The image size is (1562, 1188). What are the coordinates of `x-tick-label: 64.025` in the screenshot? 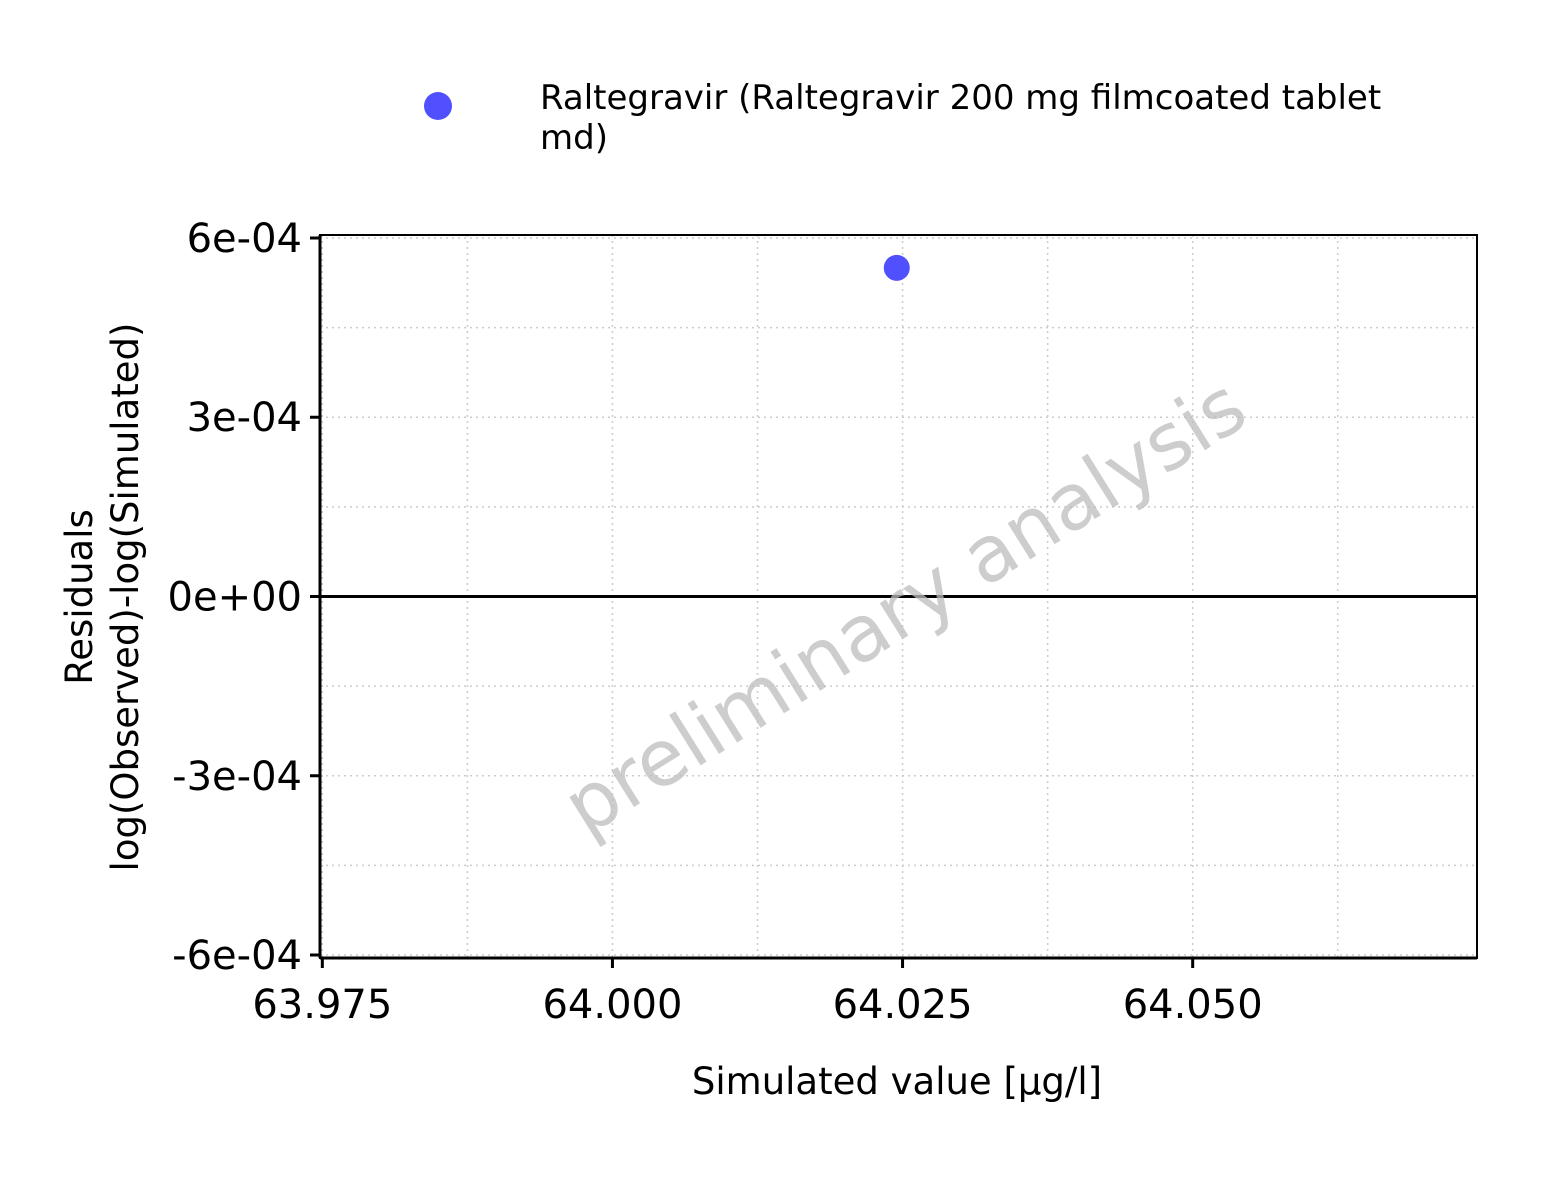 It's located at (903, 1005).